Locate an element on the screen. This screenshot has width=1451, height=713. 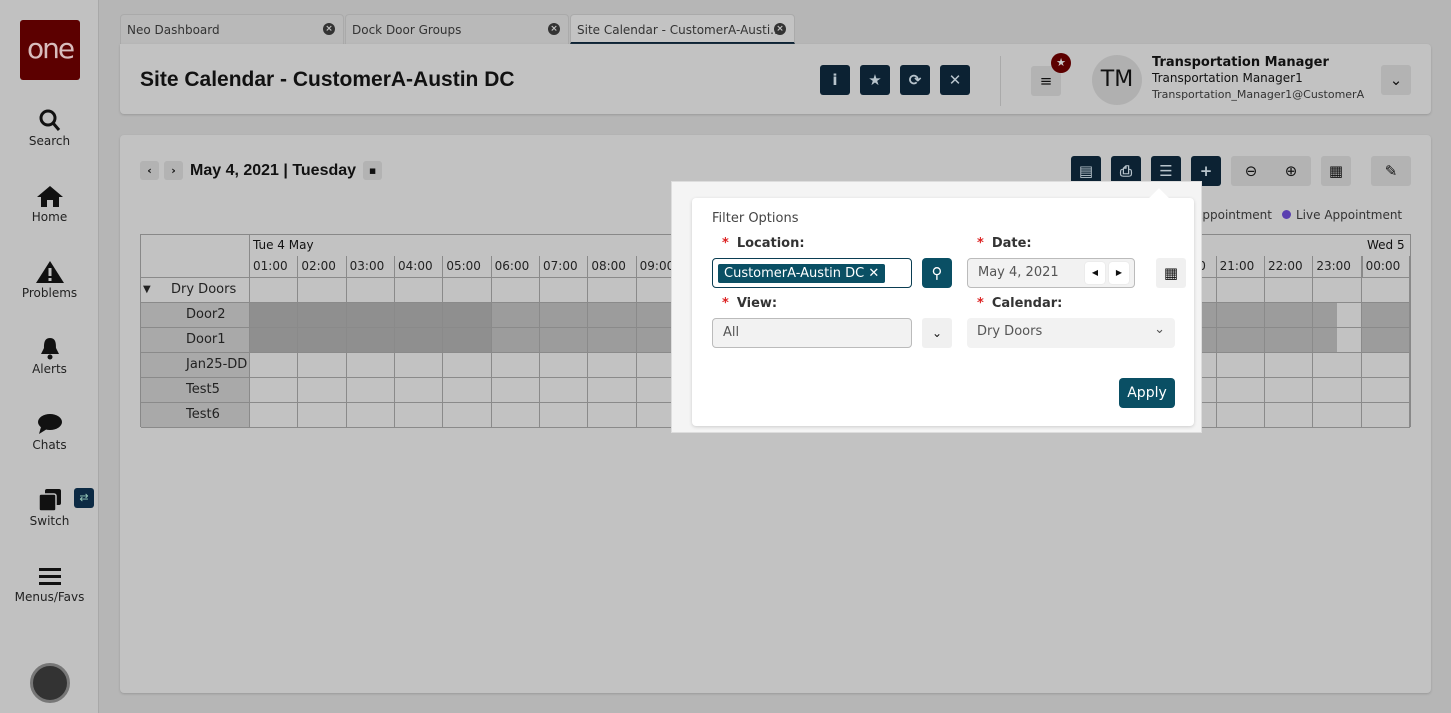
prev-day-button: ‹ is located at coordinates (149, 170).